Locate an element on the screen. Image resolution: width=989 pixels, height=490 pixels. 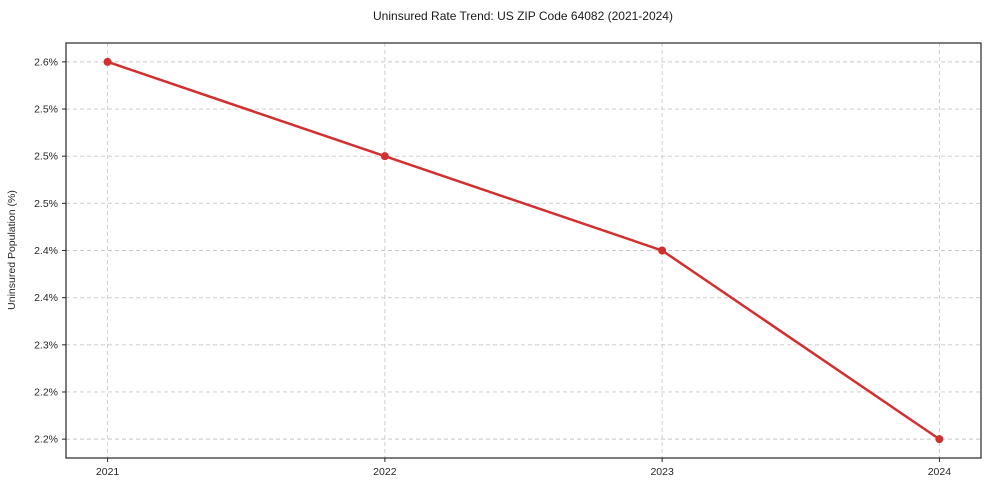
x-tick-label: 2024 is located at coordinates (940, 472).